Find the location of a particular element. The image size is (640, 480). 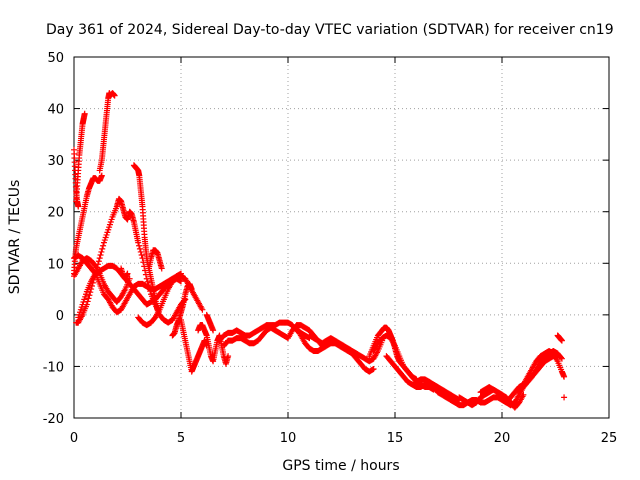

y-tick-labels: -20 -10 0 10 20 30 40 50 is located at coordinates (53, 239).